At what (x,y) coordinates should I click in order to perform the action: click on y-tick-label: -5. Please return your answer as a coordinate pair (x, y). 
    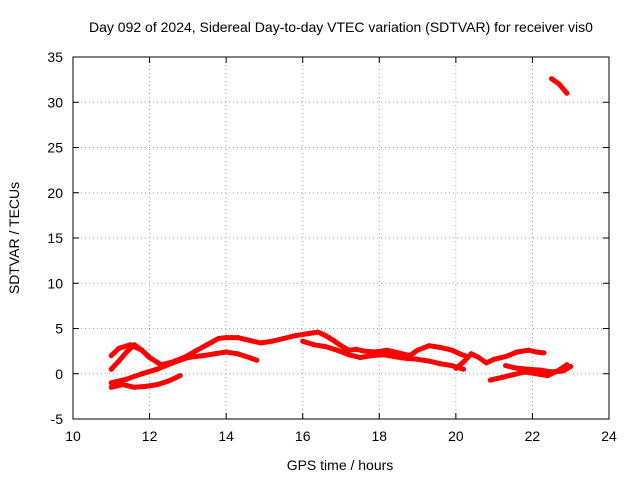
    Looking at the image, I should click on (57, 419).